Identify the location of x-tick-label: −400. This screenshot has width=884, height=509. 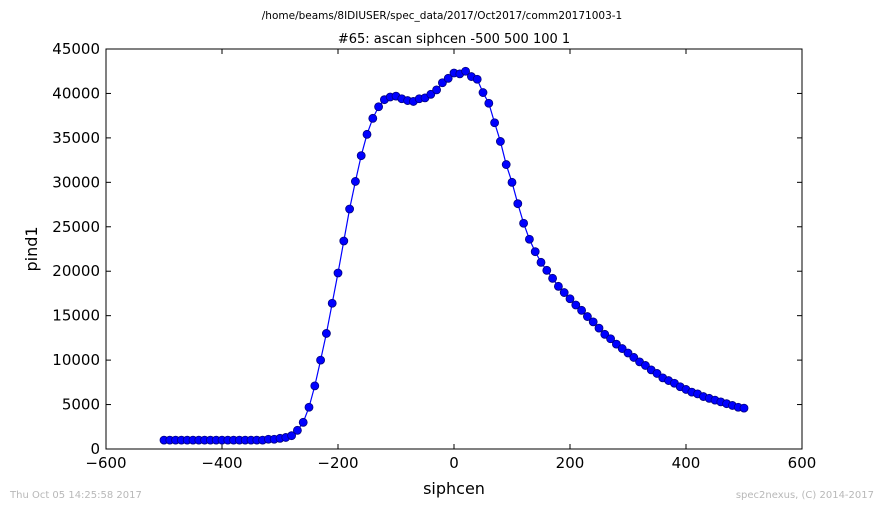
(221, 463).